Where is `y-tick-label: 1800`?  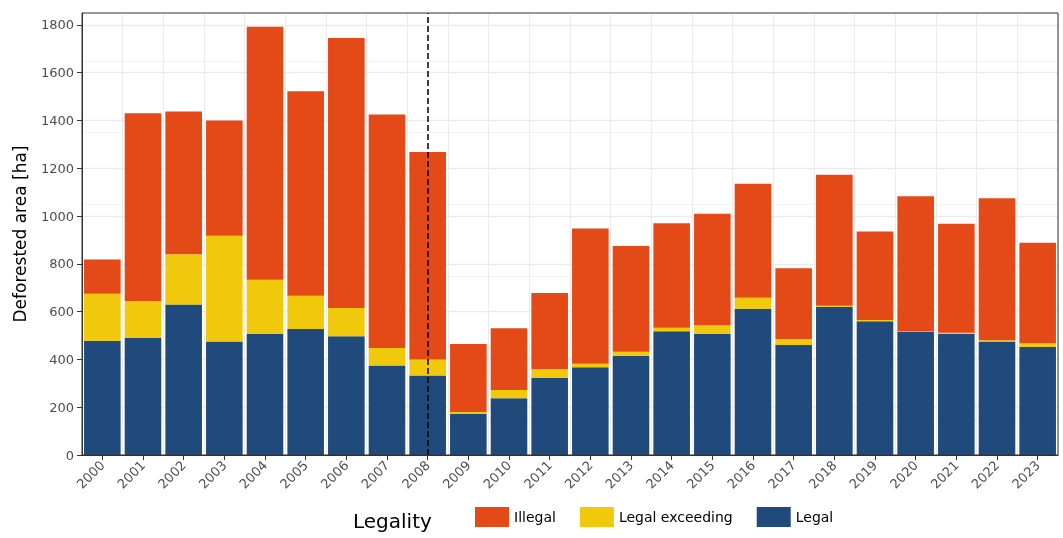
y-tick-label: 1800 is located at coordinates (57, 25).